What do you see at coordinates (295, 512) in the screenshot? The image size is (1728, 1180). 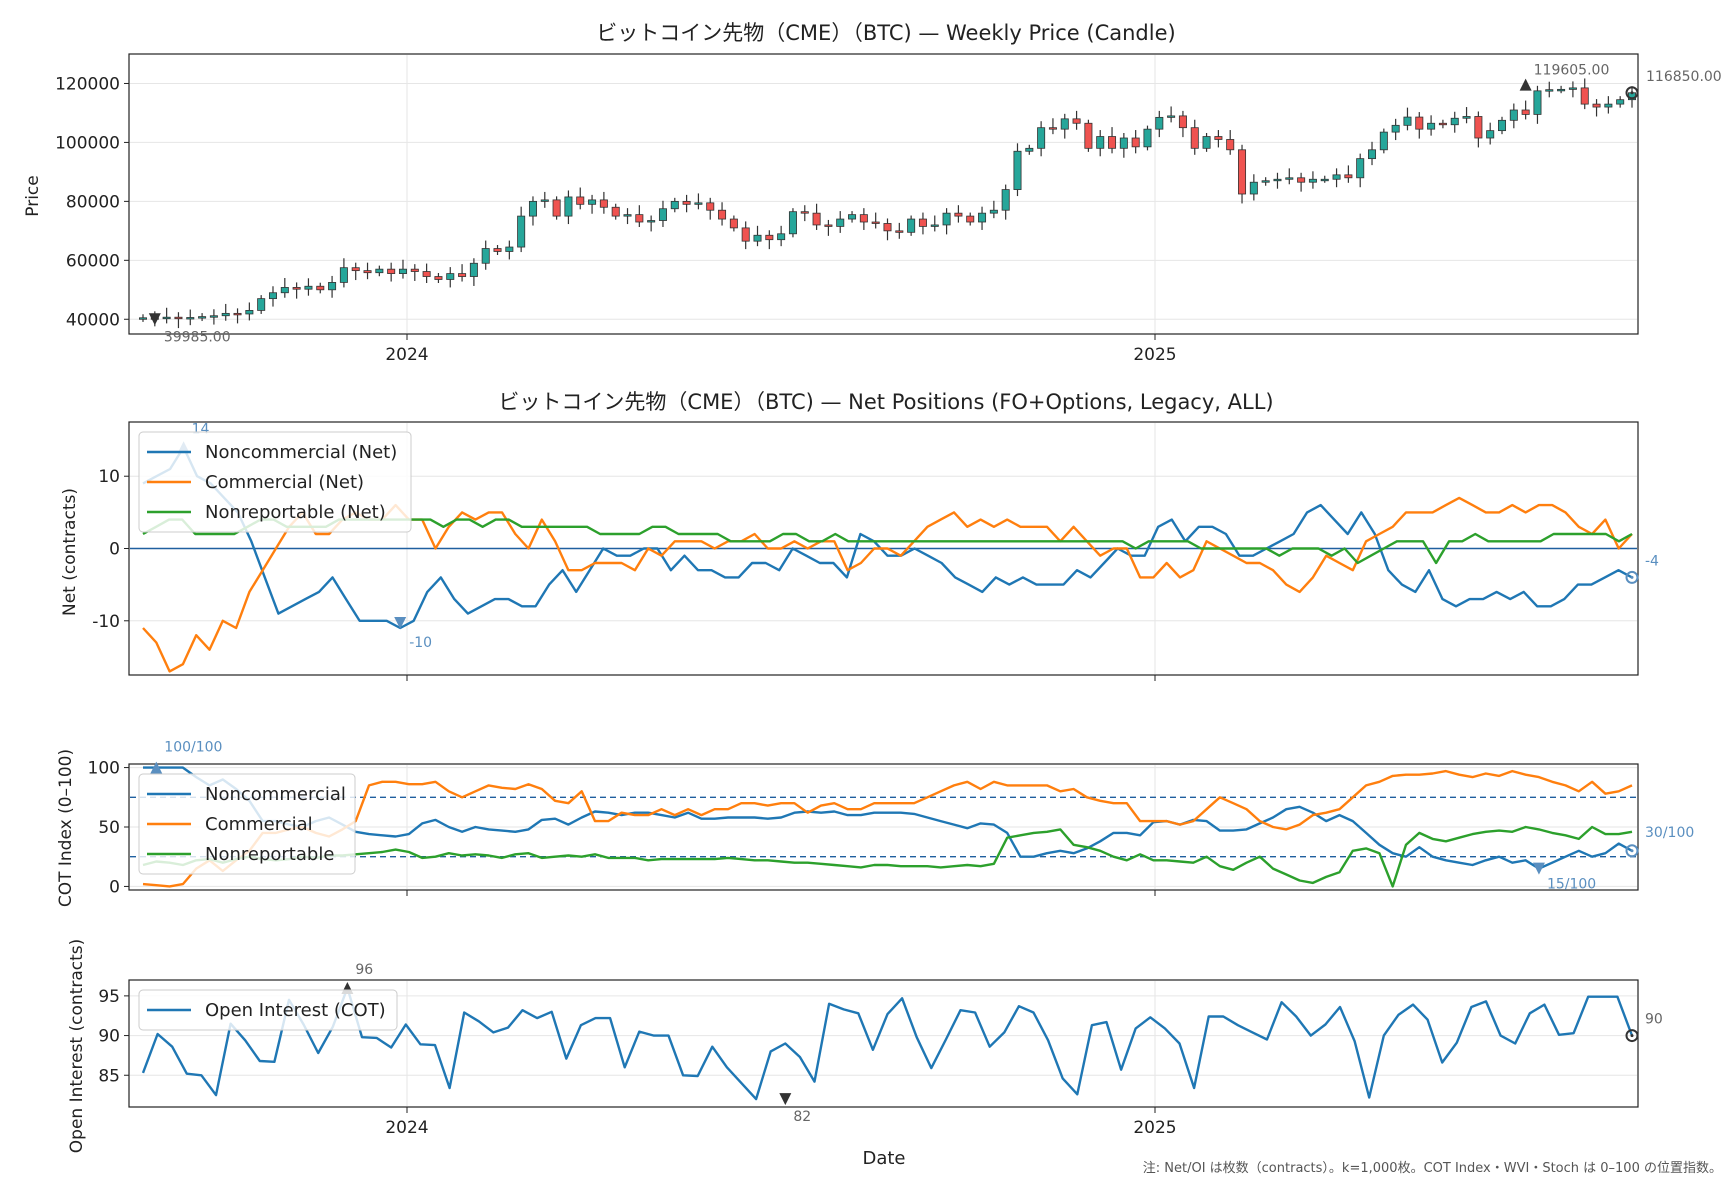 I see `legend-label: Nonreportable (Net)` at bounding box center [295, 512].